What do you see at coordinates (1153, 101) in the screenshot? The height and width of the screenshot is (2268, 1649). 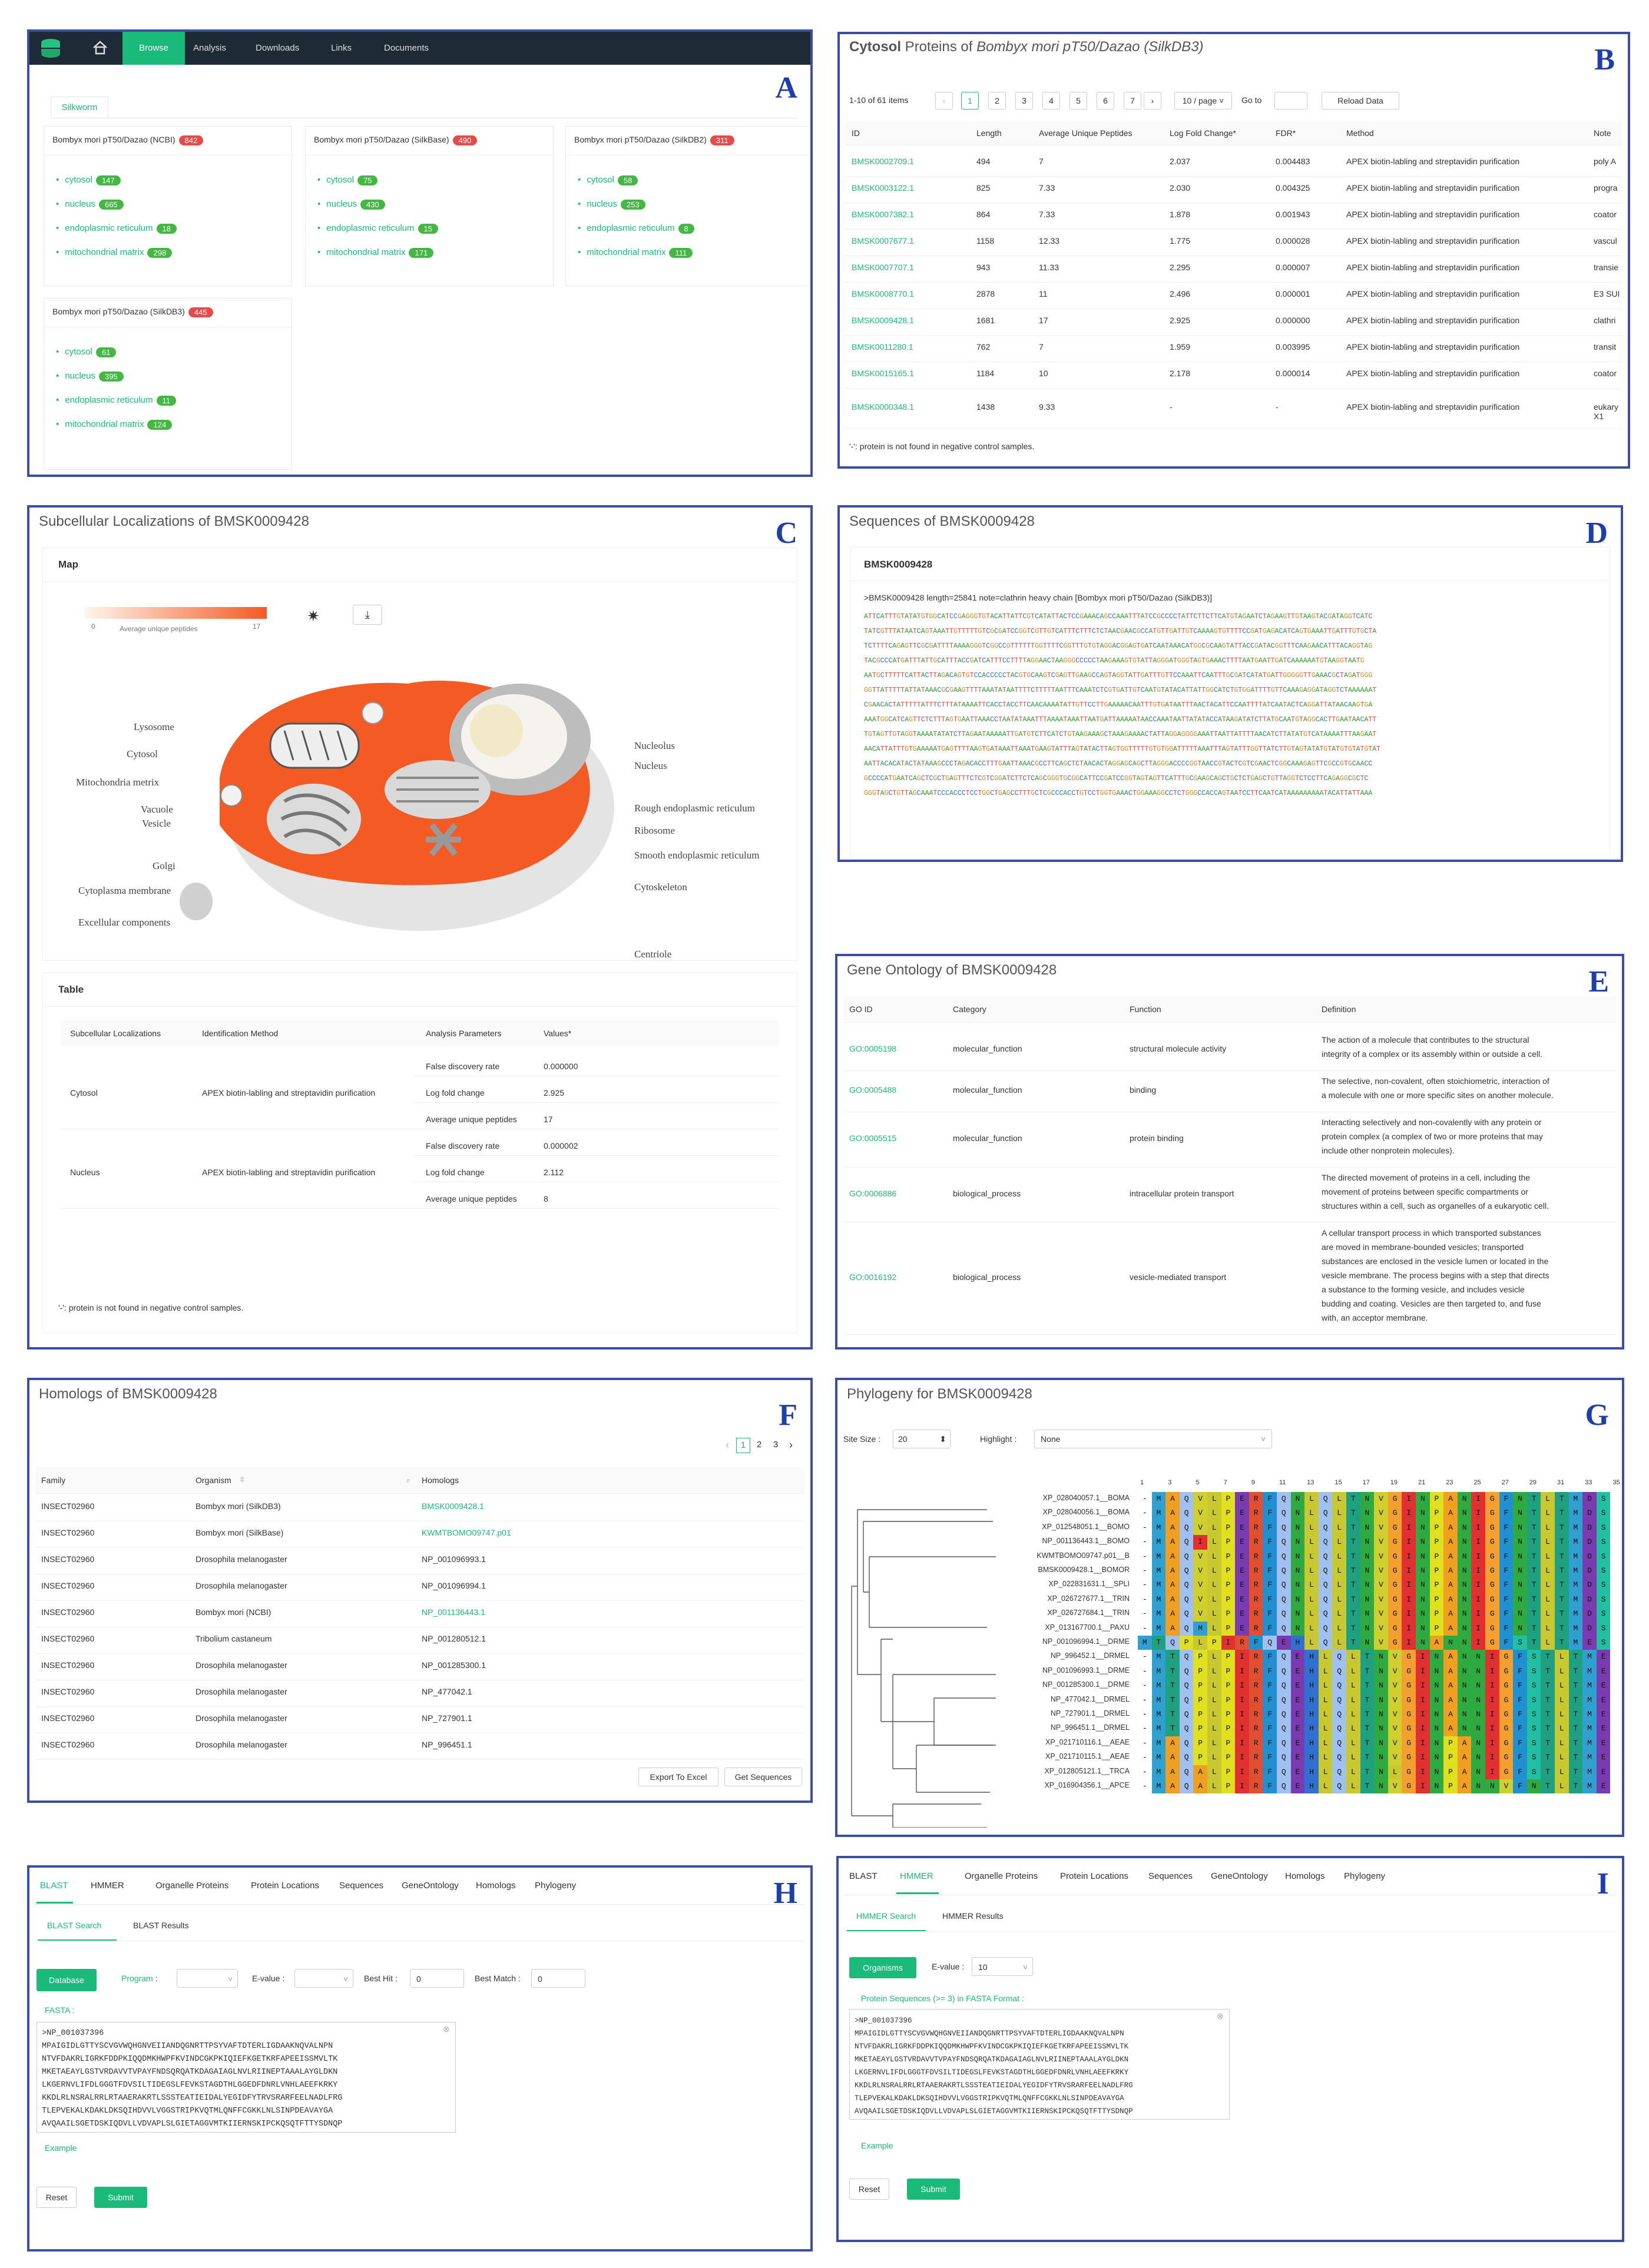 I see `next-page-button: ›` at bounding box center [1153, 101].